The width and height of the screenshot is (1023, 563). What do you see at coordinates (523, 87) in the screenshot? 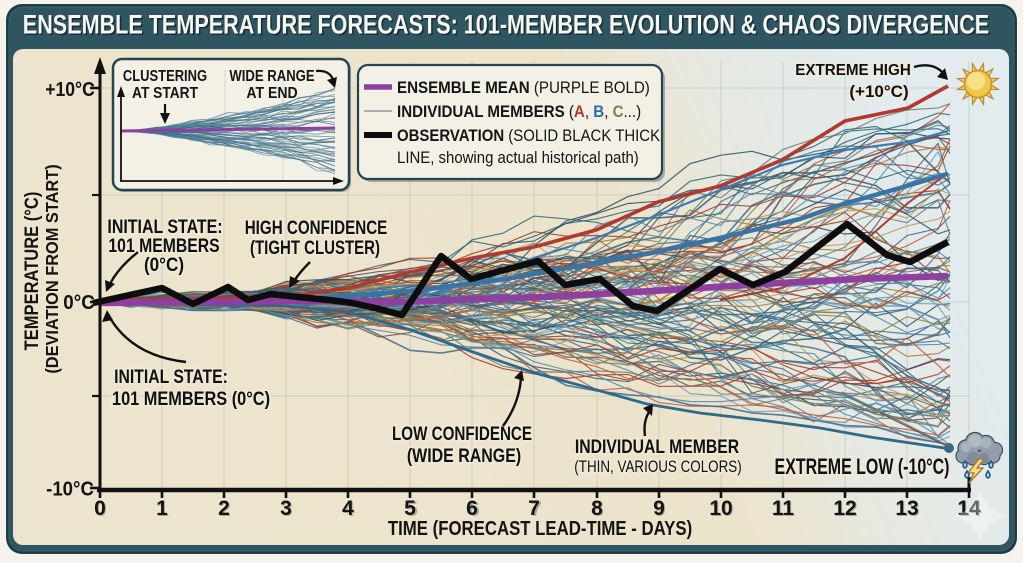
I see `svg-text: ENSEMBLE MEAN (PURPLE BOLD)` at bounding box center [523, 87].